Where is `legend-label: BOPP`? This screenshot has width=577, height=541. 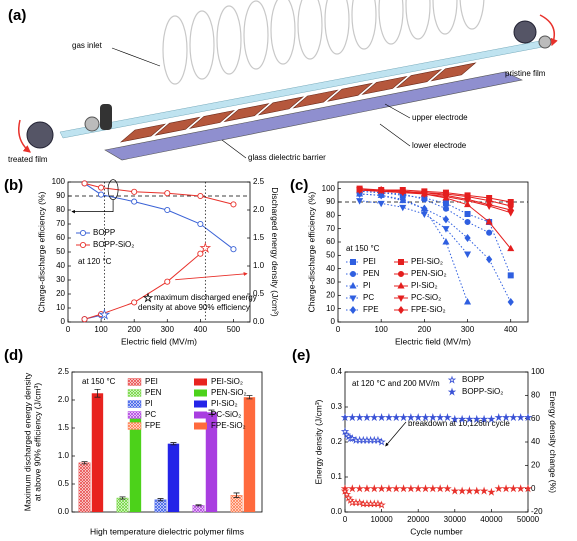 legend-label: BOPP is located at coordinates (104, 232).